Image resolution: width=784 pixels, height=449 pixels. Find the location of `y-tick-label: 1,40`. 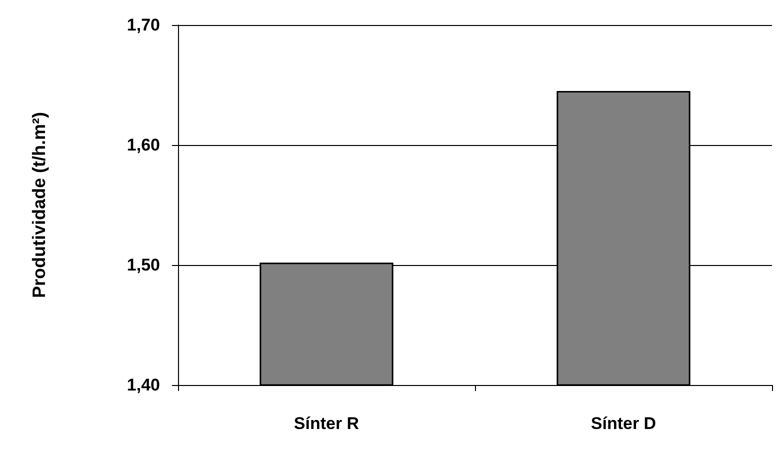

y-tick-label: 1,40 is located at coordinates (143, 385).